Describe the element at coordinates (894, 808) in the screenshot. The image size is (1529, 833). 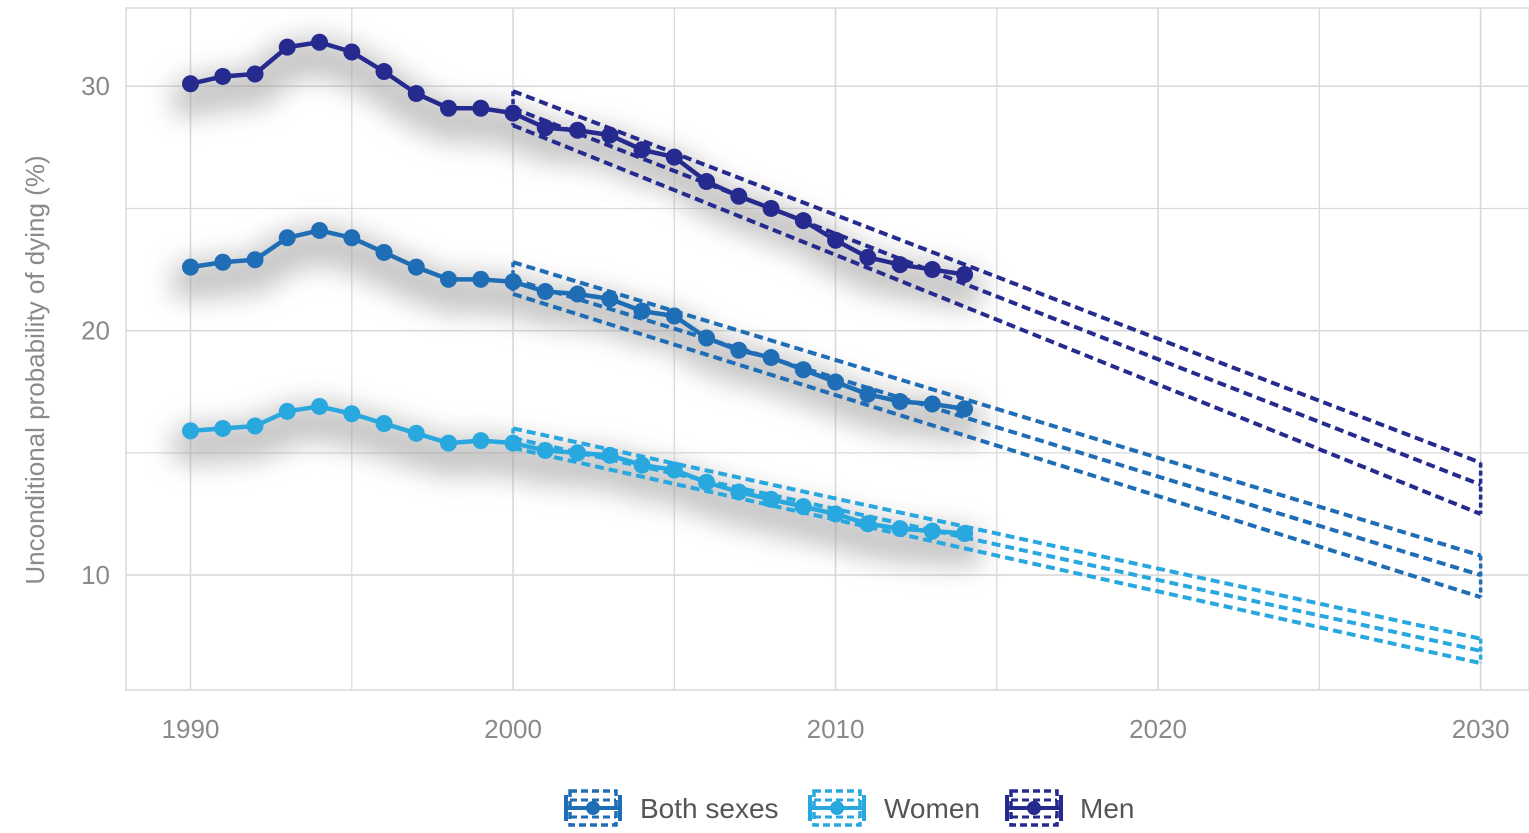
I see `legend-item: Women` at that location.